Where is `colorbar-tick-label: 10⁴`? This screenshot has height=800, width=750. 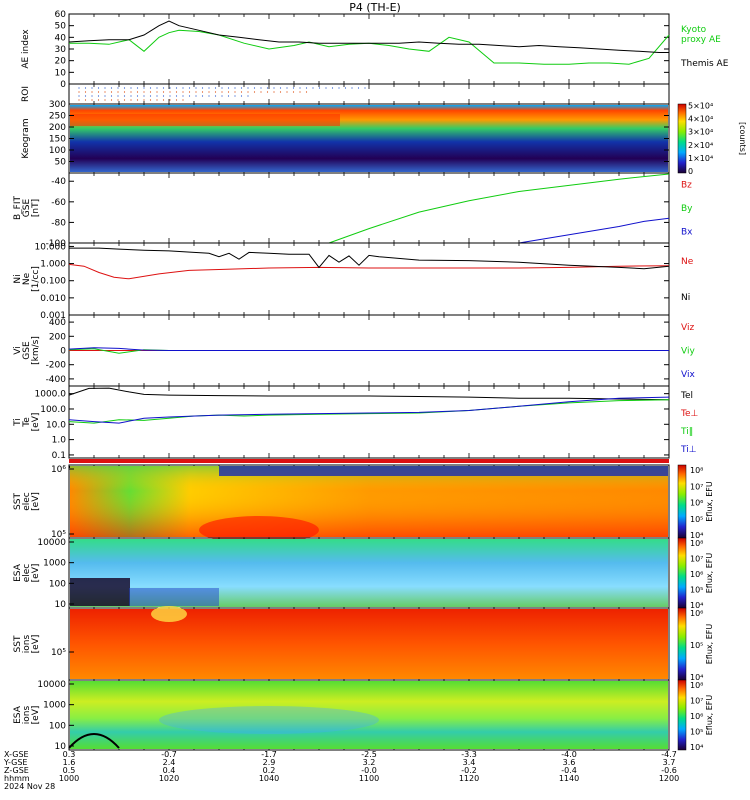 colorbar-tick-label: 10⁴ is located at coordinates (696, 677).